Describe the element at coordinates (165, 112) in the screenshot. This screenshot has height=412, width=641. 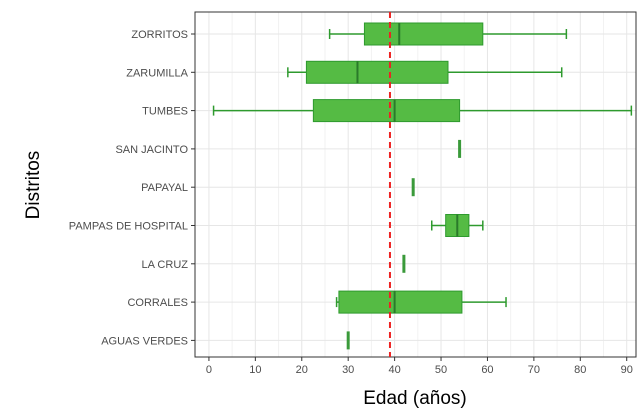
I see `y-tick-label: TUMBES` at that location.